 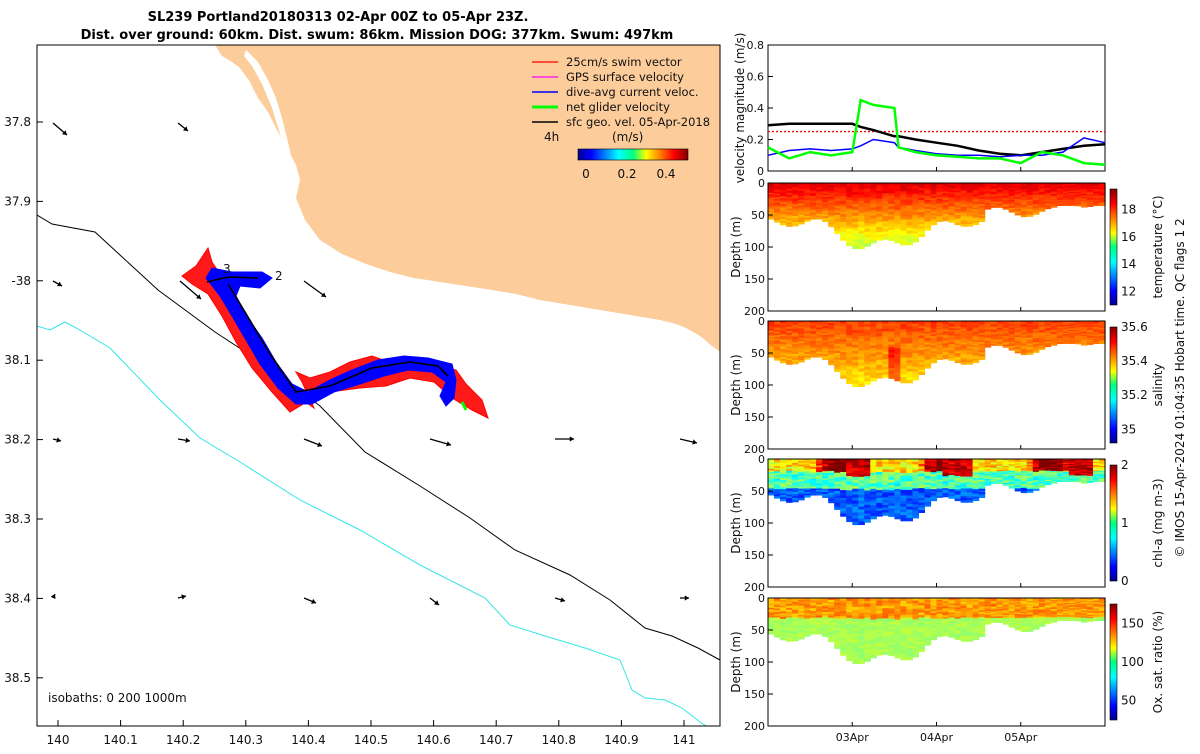 What do you see at coordinates (632, 92) in the screenshot?
I see `legend-dive: dive-avg current veloc.` at bounding box center [632, 92].